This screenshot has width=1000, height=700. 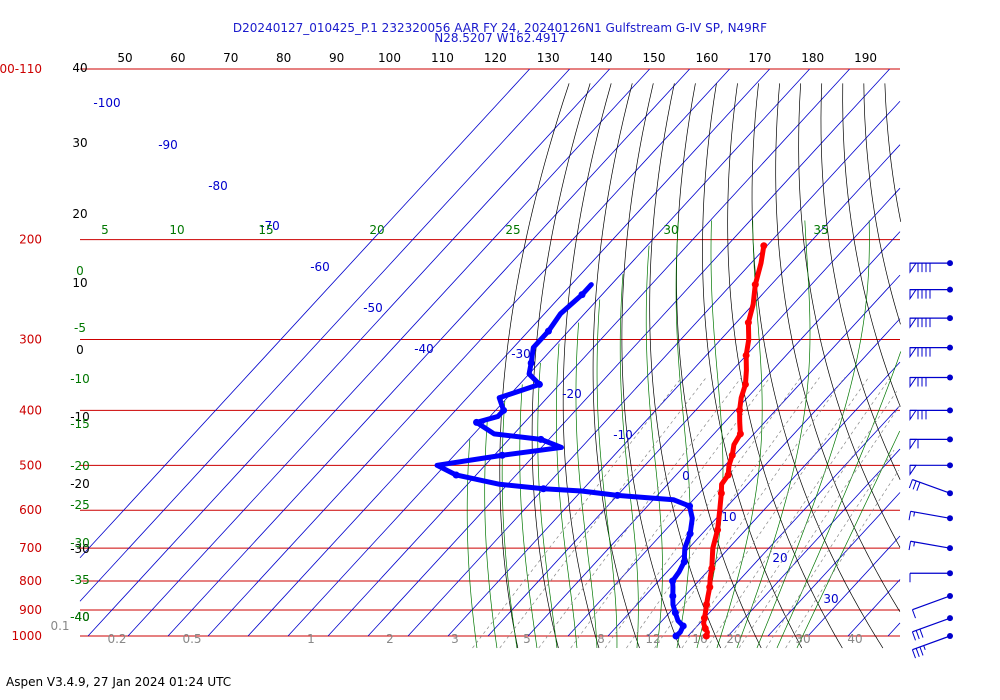 What do you see at coordinates (733, 639) in the screenshot?
I see `mixing-ratio-label: 20` at bounding box center [733, 639].